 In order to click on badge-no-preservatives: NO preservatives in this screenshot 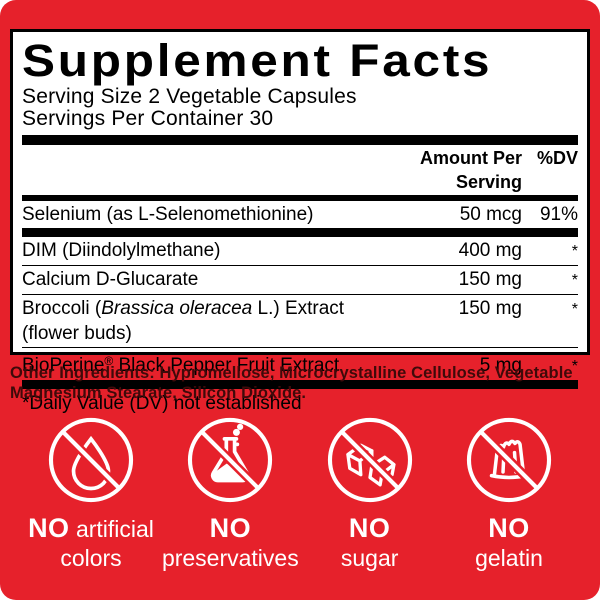, I will do `click(230, 492)`.